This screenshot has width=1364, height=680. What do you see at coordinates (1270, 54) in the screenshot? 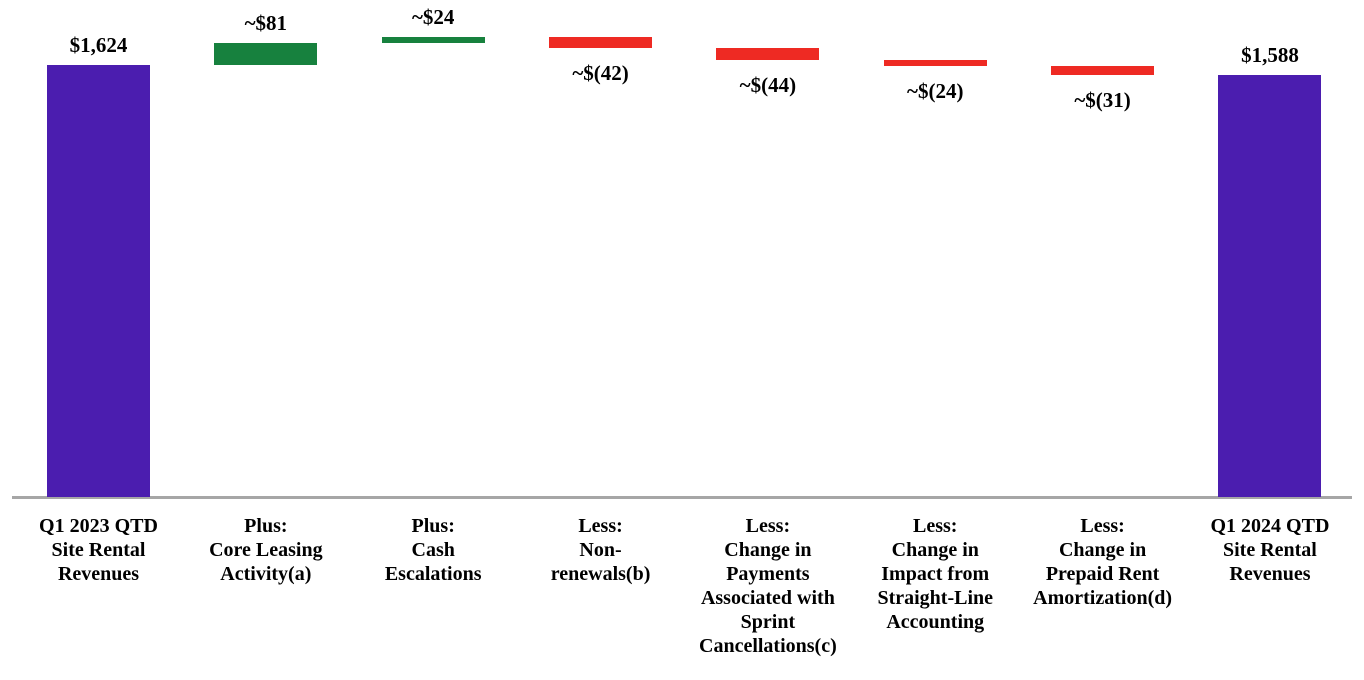
I see `bar-value-label: $1,588` at bounding box center [1270, 54].